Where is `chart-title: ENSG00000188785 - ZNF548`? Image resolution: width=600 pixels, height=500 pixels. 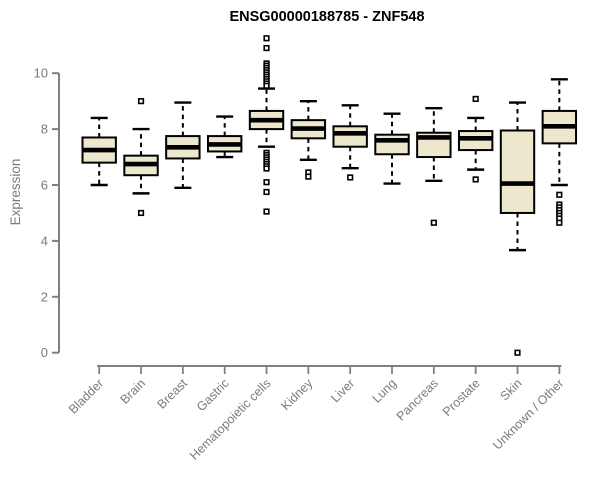
chart-title: ENSG00000188785 - ZNF548 is located at coordinates (326, 17).